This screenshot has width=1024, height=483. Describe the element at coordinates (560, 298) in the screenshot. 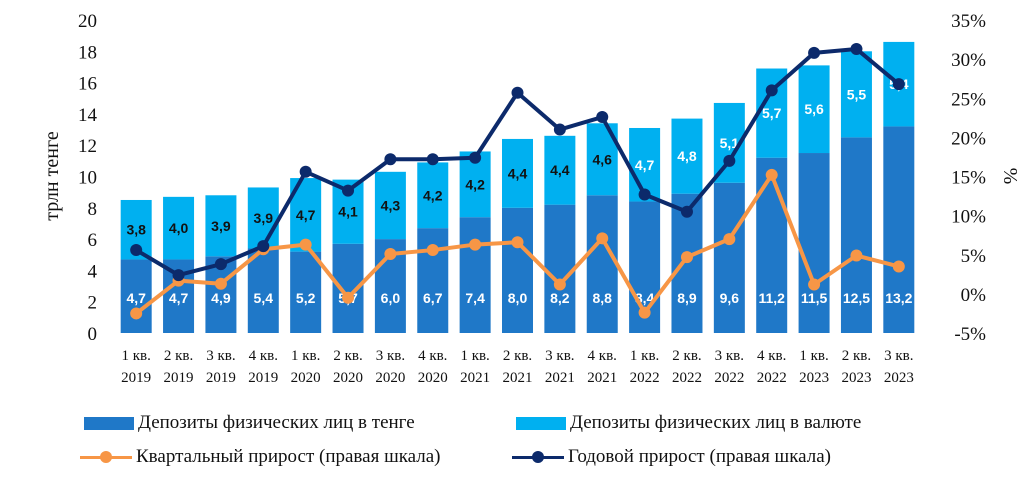

I see `bar-label-tenge-10: 8,2` at that location.